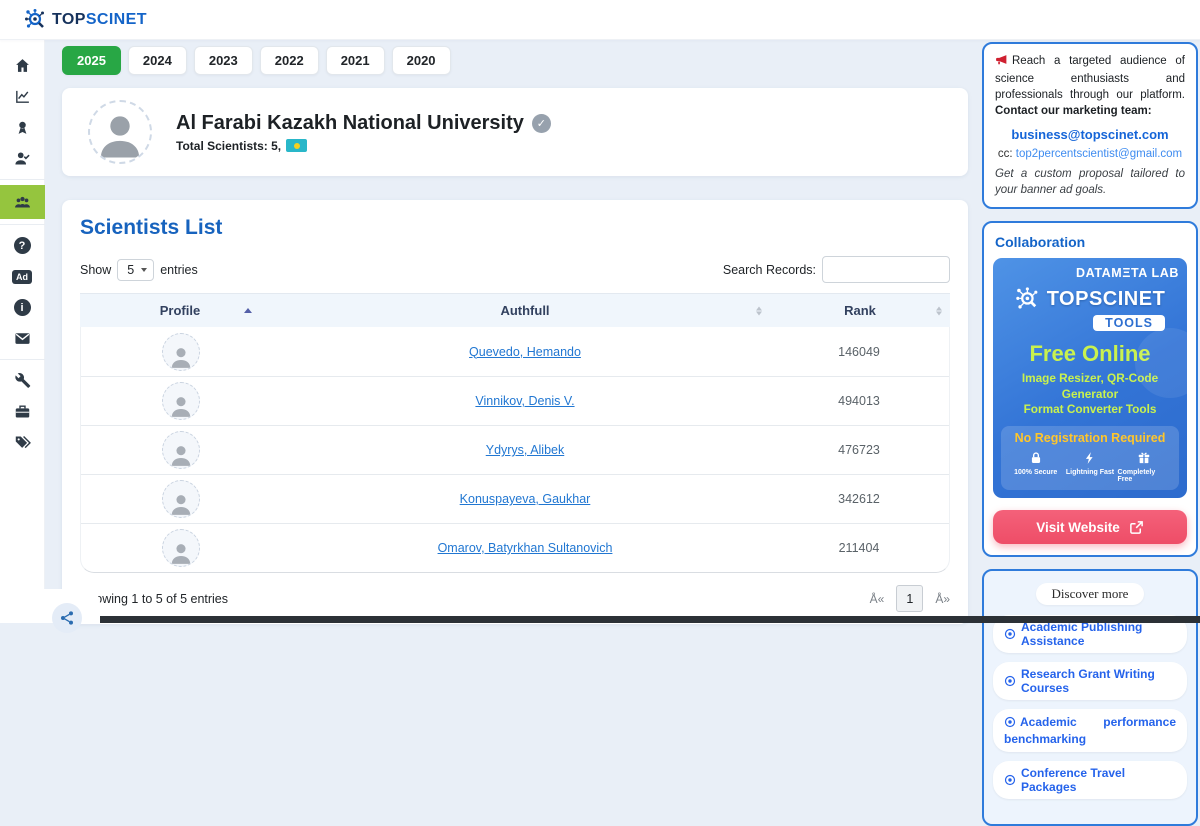 Image resolution: width=1200 pixels, height=826 pixels. What do you see at coordinates (180, 310) in the screenshot?
I see `column-header-profile: Profile` at bounding box center [180, 310].